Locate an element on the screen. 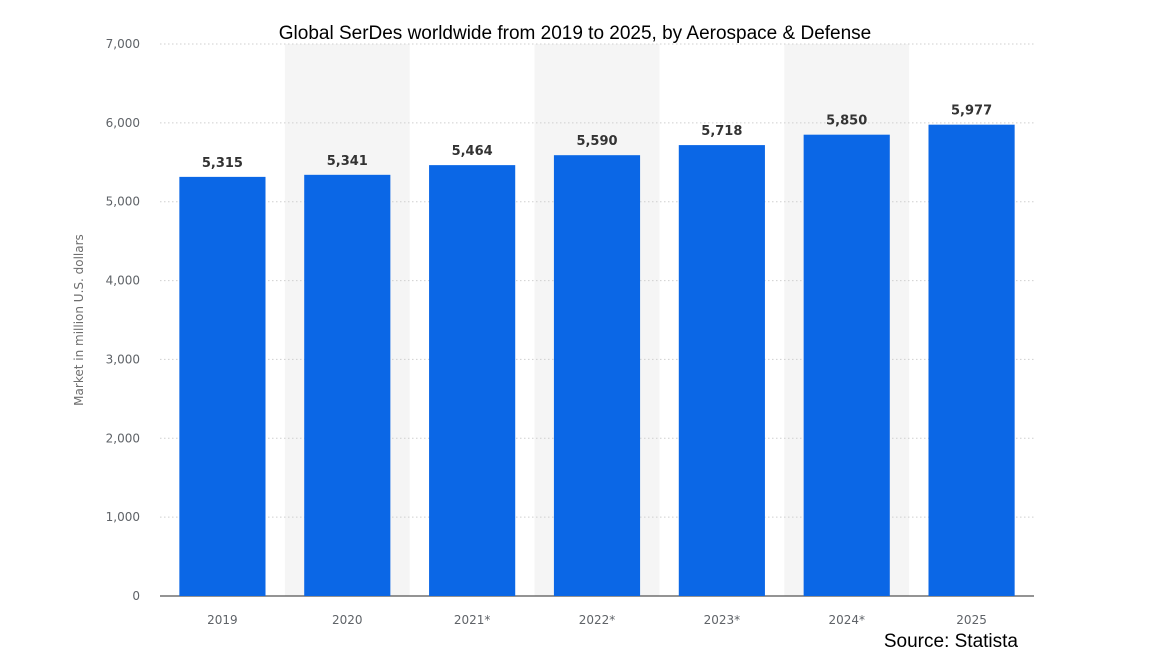  y-tick-label: 5,000 is located at coordinates (123, 202).